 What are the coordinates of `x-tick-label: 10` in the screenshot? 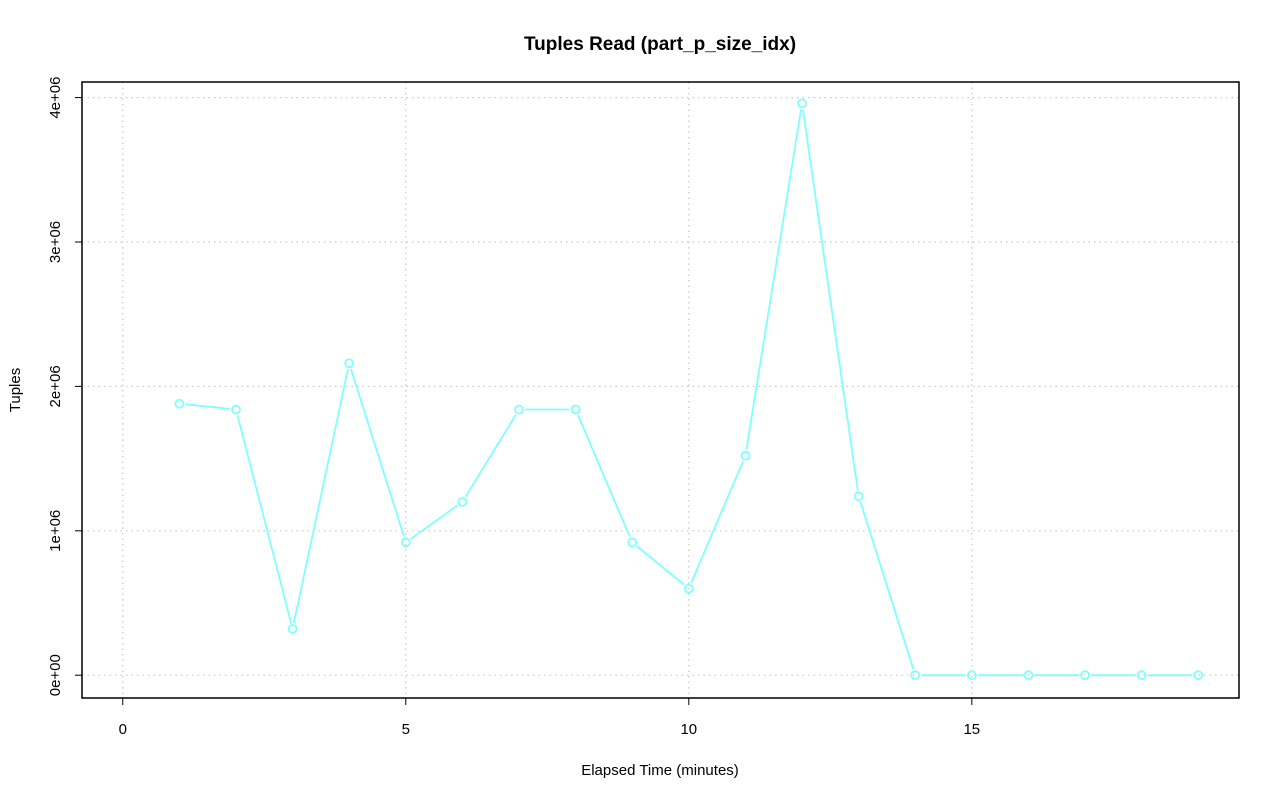 It's located at (688, 729).